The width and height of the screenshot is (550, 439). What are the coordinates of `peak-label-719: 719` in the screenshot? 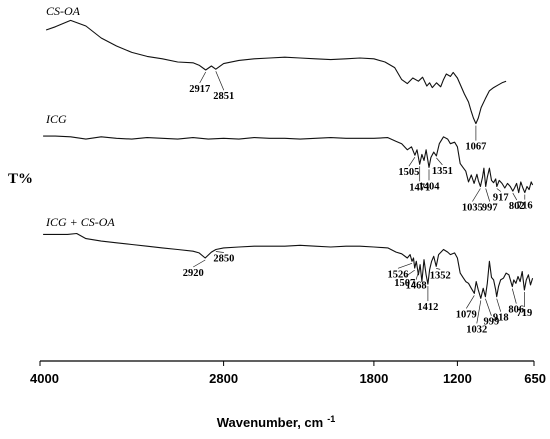 It's located at (525, 313).